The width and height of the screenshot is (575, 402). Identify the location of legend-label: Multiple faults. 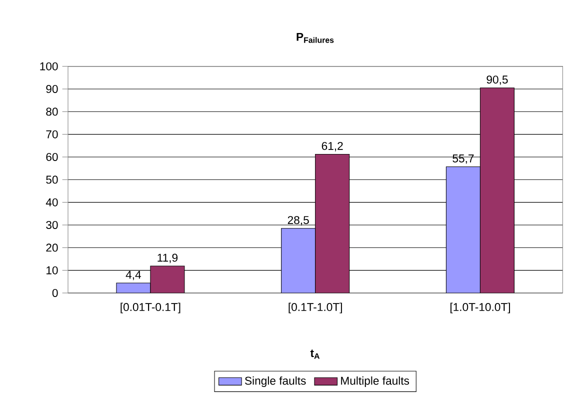
(375, 381).